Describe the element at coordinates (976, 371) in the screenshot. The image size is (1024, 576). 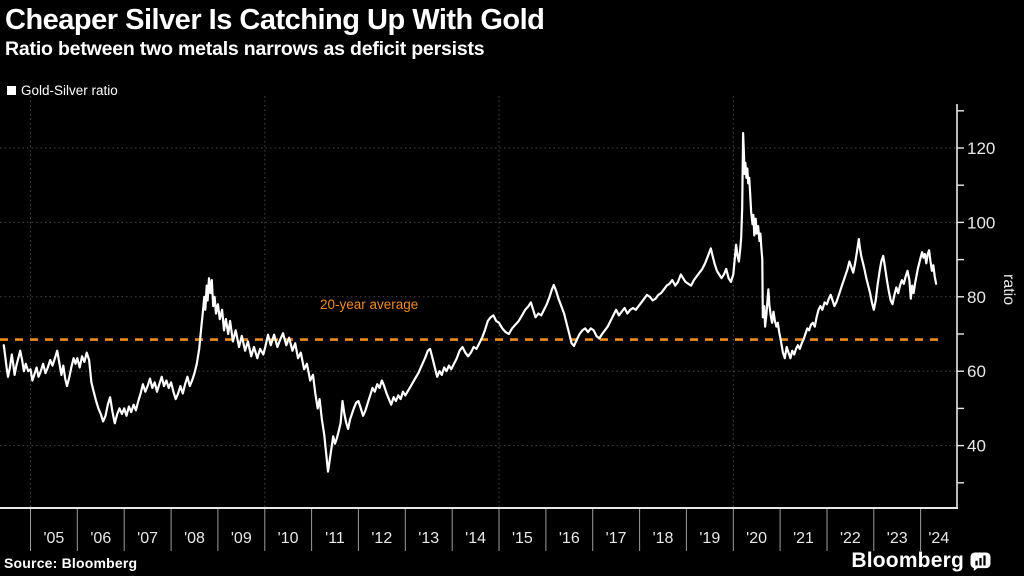
I see `y-tick-label: 60` at that location.